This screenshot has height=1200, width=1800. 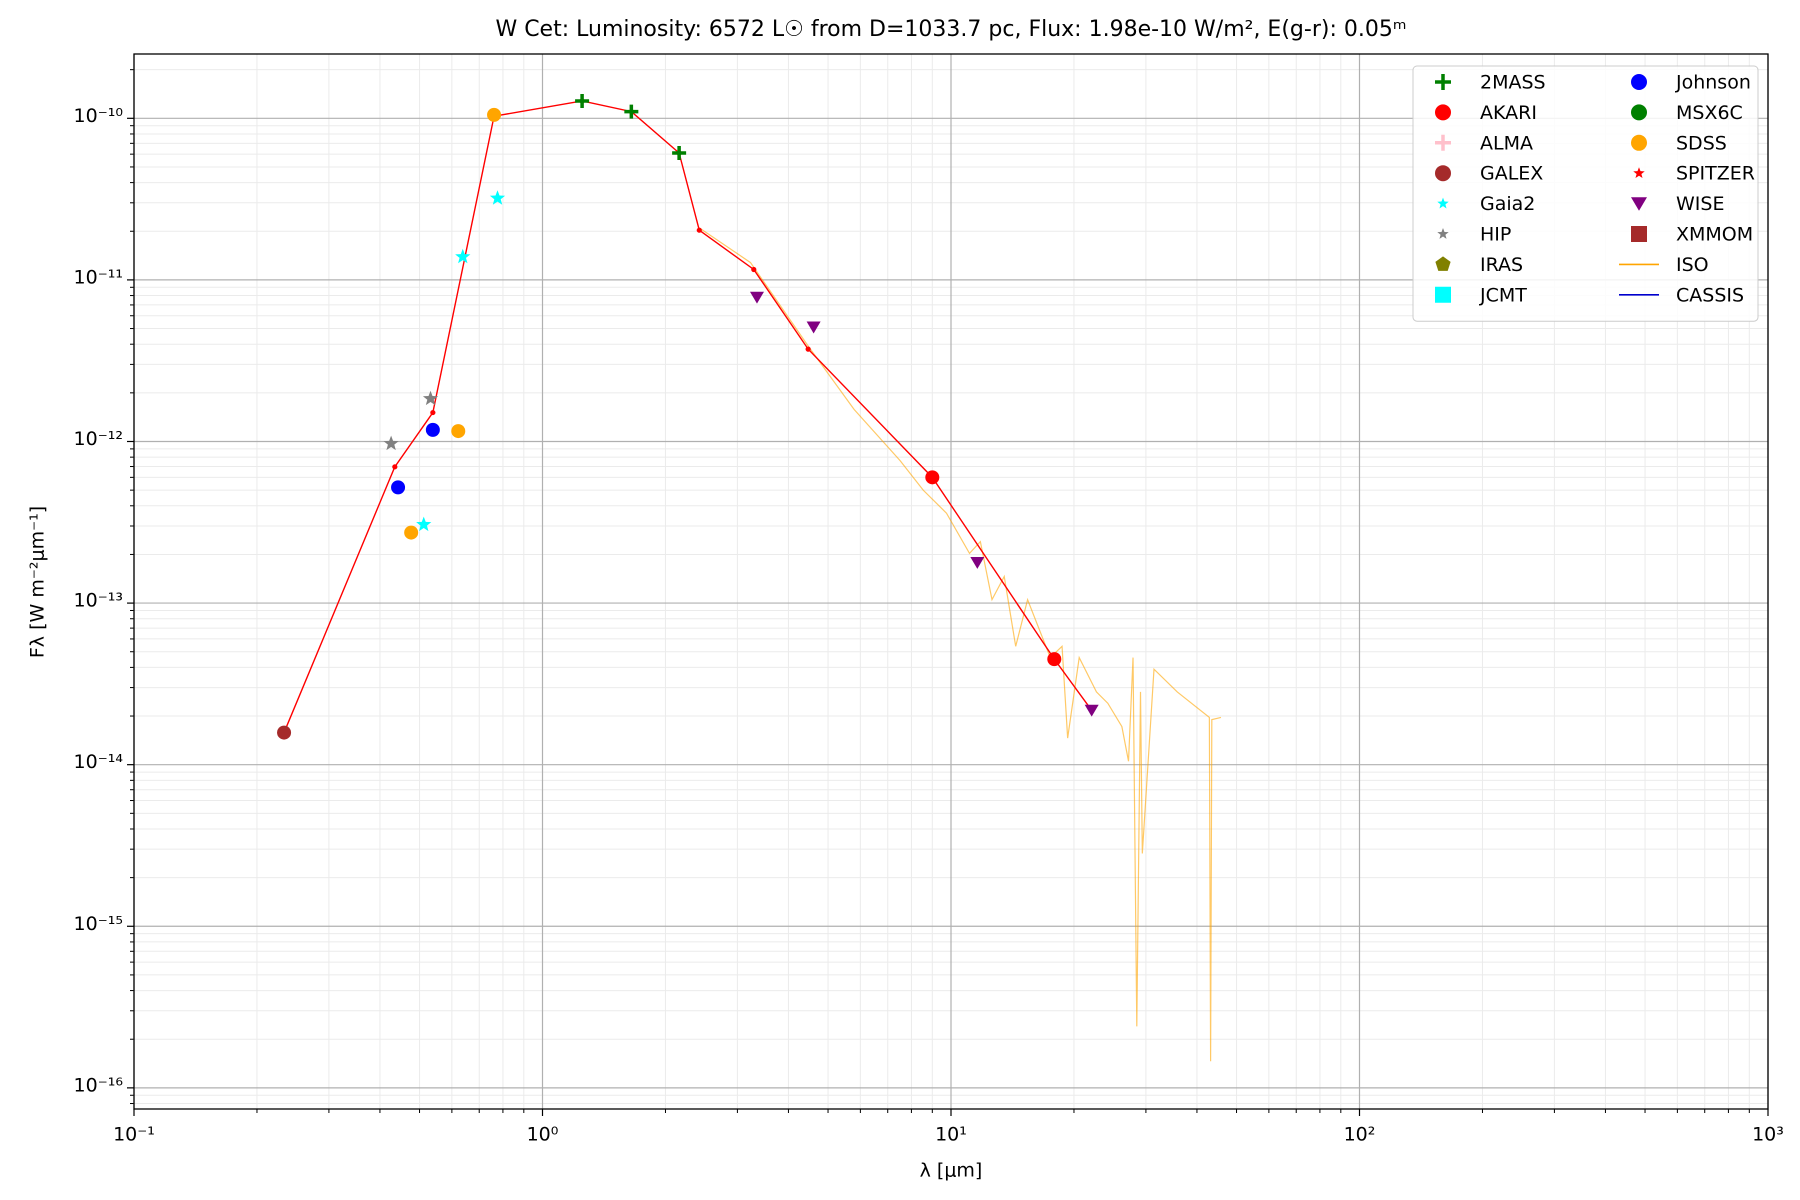 What do you see at coordinates (1709, 113) in the screenshot?
I see `legend-label: MSX6C` at bounding box center [1709, 113].